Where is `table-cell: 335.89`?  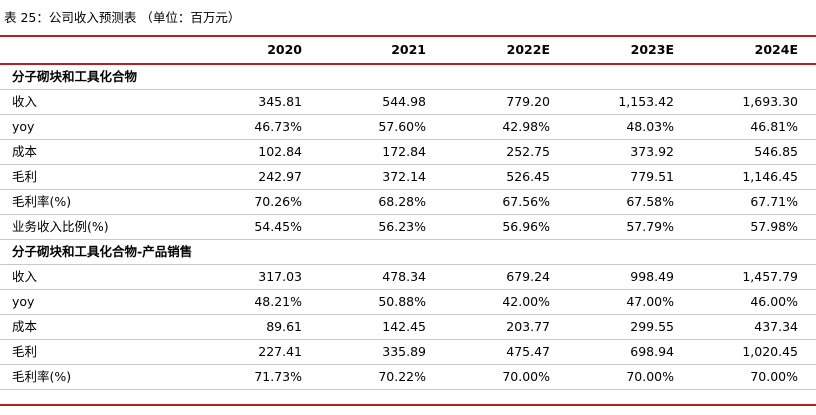
table-cell: 335.89 is located at coordinates (382, 352).